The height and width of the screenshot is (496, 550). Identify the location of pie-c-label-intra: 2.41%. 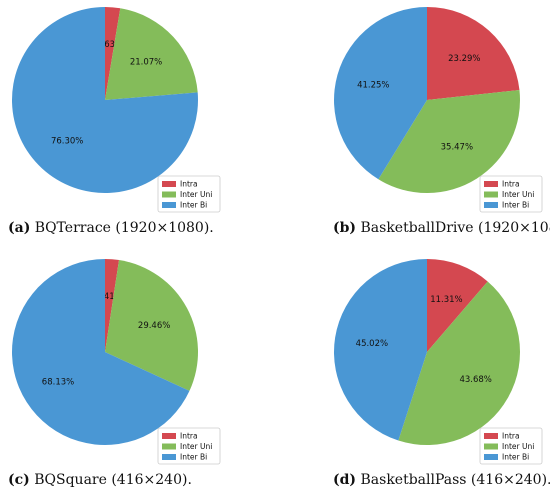
(109, 297).